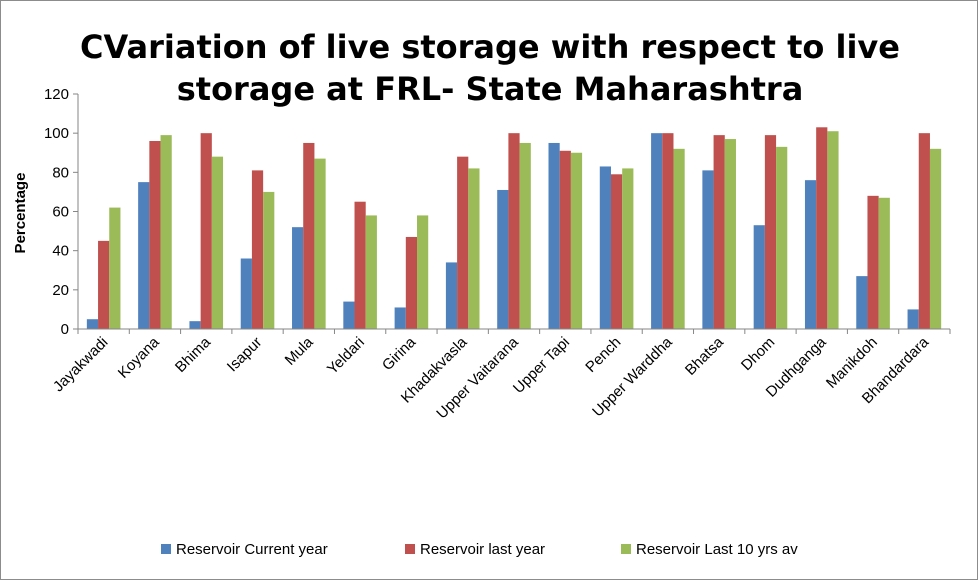  I want to click on x-category-label: Mula, so click(299, 350).